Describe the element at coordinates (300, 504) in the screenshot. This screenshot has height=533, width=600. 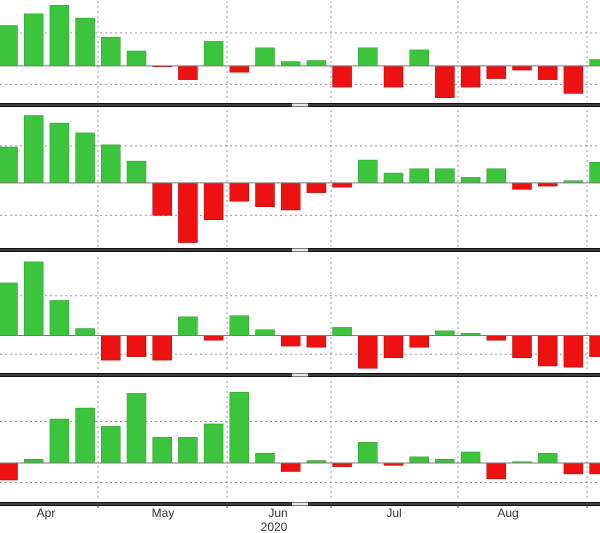
I see `panel-4-resize-handle` at that location.